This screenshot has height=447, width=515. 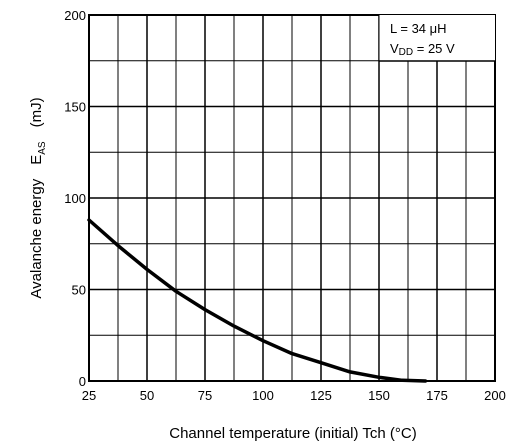 I want to click on annotation-box: L = 34 μH VDD = 25 V, so click(x=436, y=38).